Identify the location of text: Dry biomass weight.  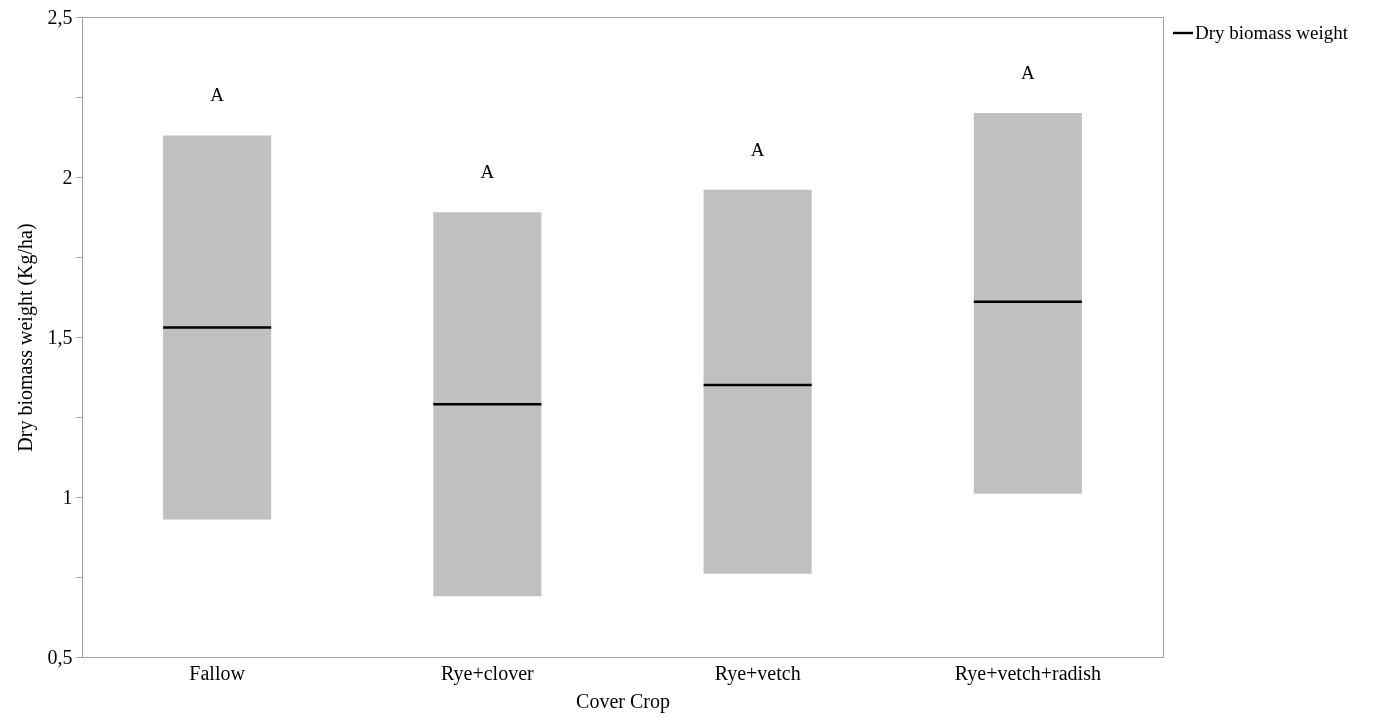
(1272, 32).